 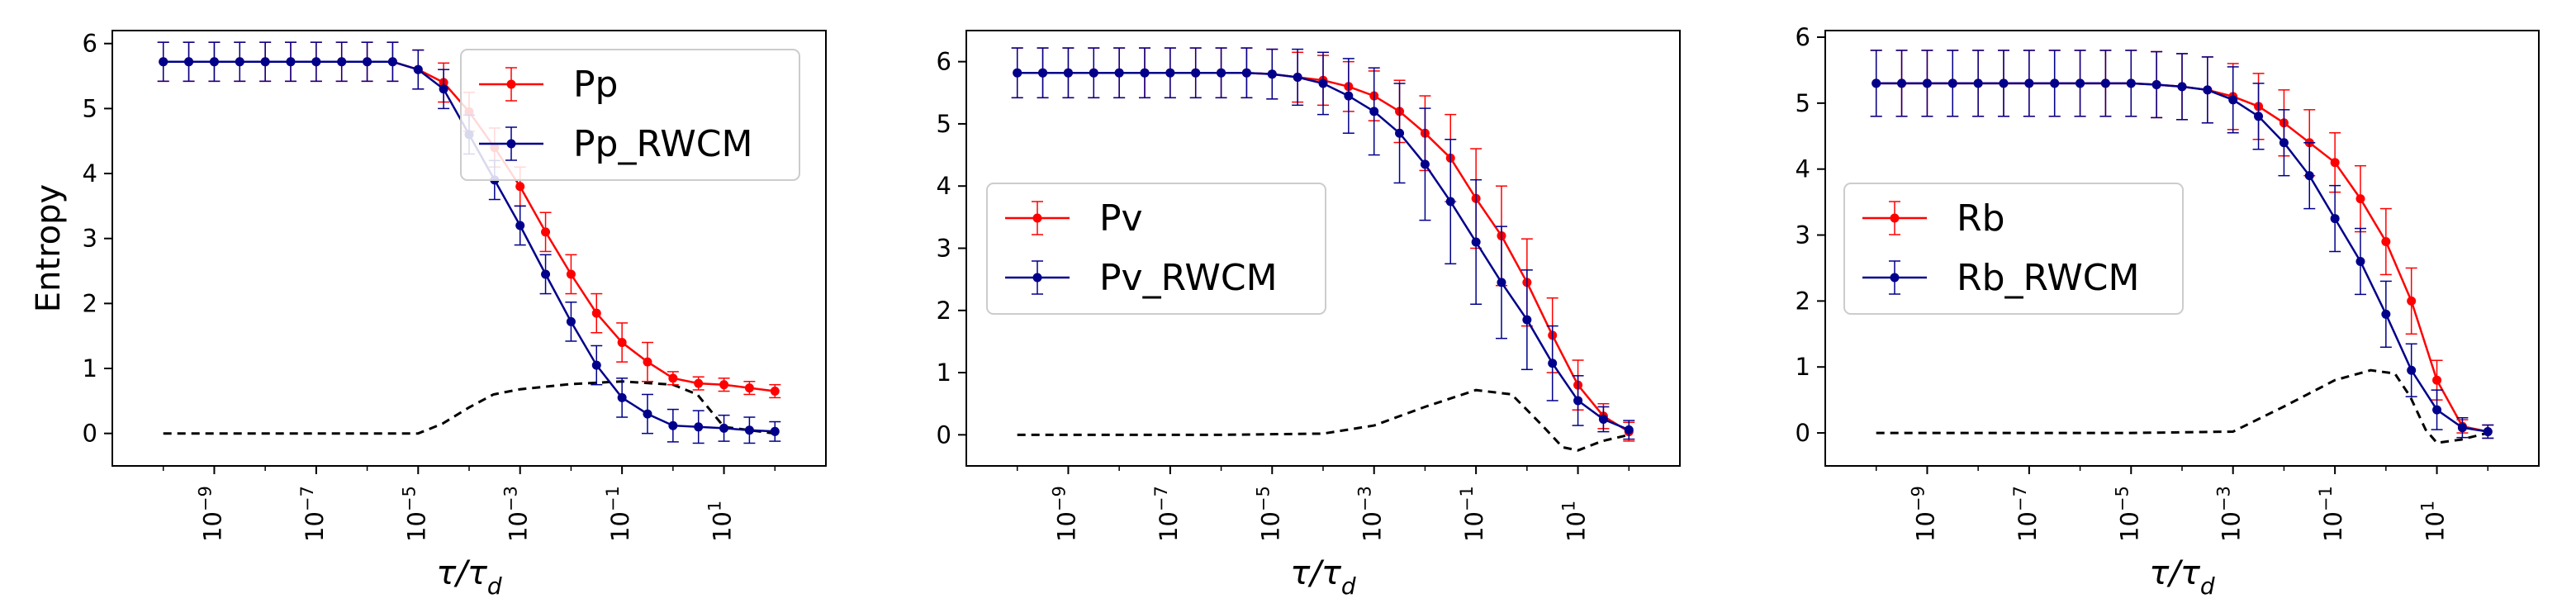 I want to click on y-axis-label: Entropy, so click(x=49, y=248).